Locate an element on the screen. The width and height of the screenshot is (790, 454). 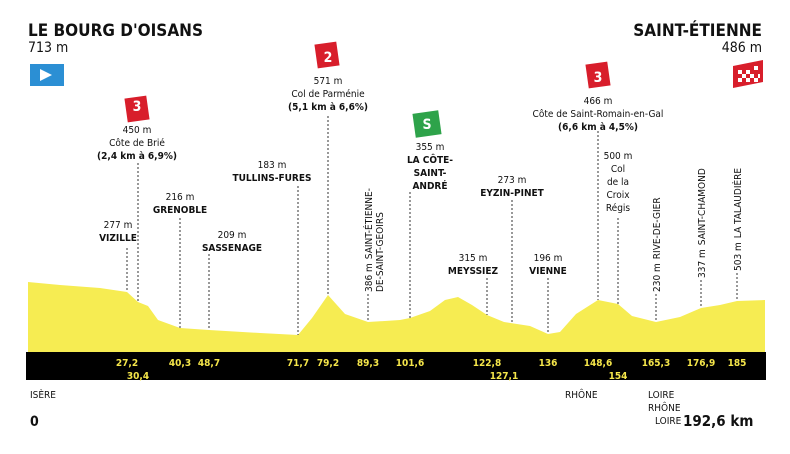
climb-label: Régis is located at coordinates (618, 208).